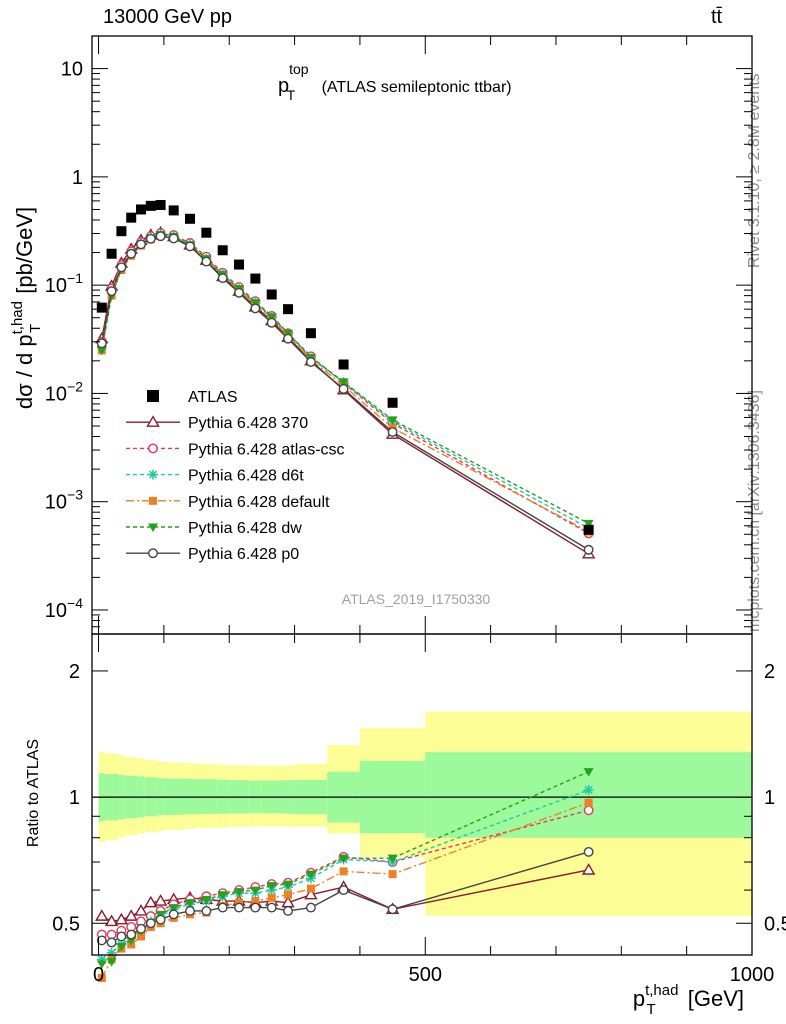 The image size is (786, 1024). What do you see at coordinates (395, 82) in the screenshot?
I see `plot-title: ptop T (ATLAS semileptonic ttbar)` at bounding box center [395, 82].